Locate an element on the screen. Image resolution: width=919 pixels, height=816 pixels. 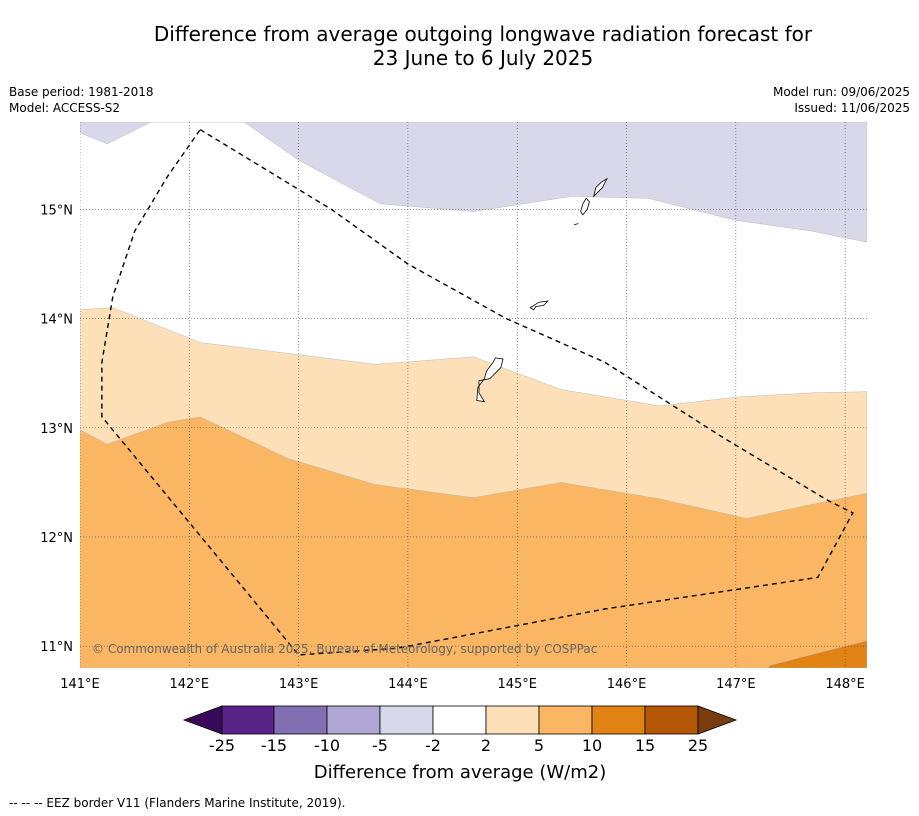
colorbar-over-arrow is located at coordinates (717, 720).